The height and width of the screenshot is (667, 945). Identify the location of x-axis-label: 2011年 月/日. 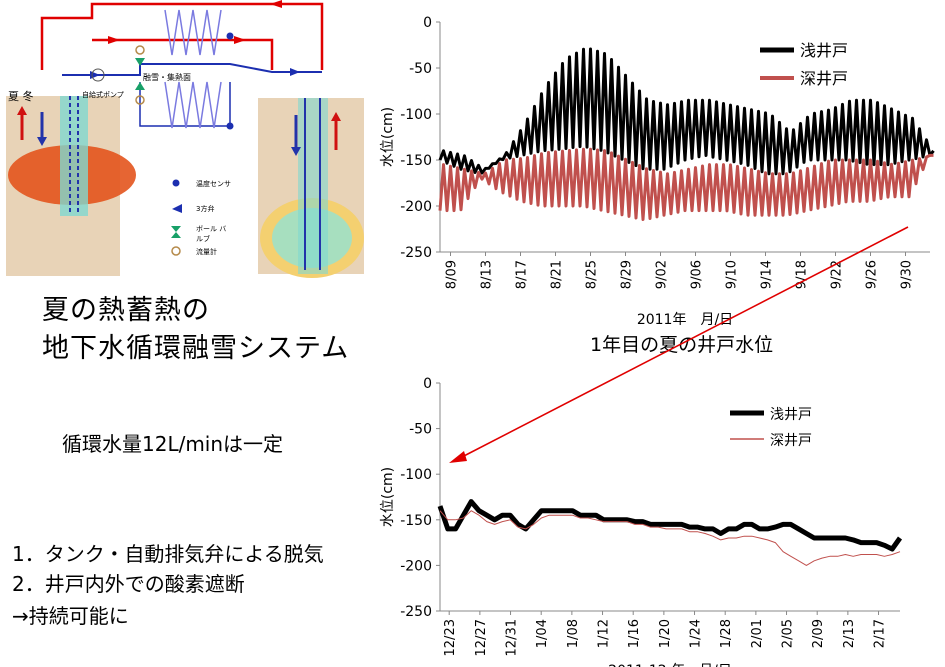
(685, 318).